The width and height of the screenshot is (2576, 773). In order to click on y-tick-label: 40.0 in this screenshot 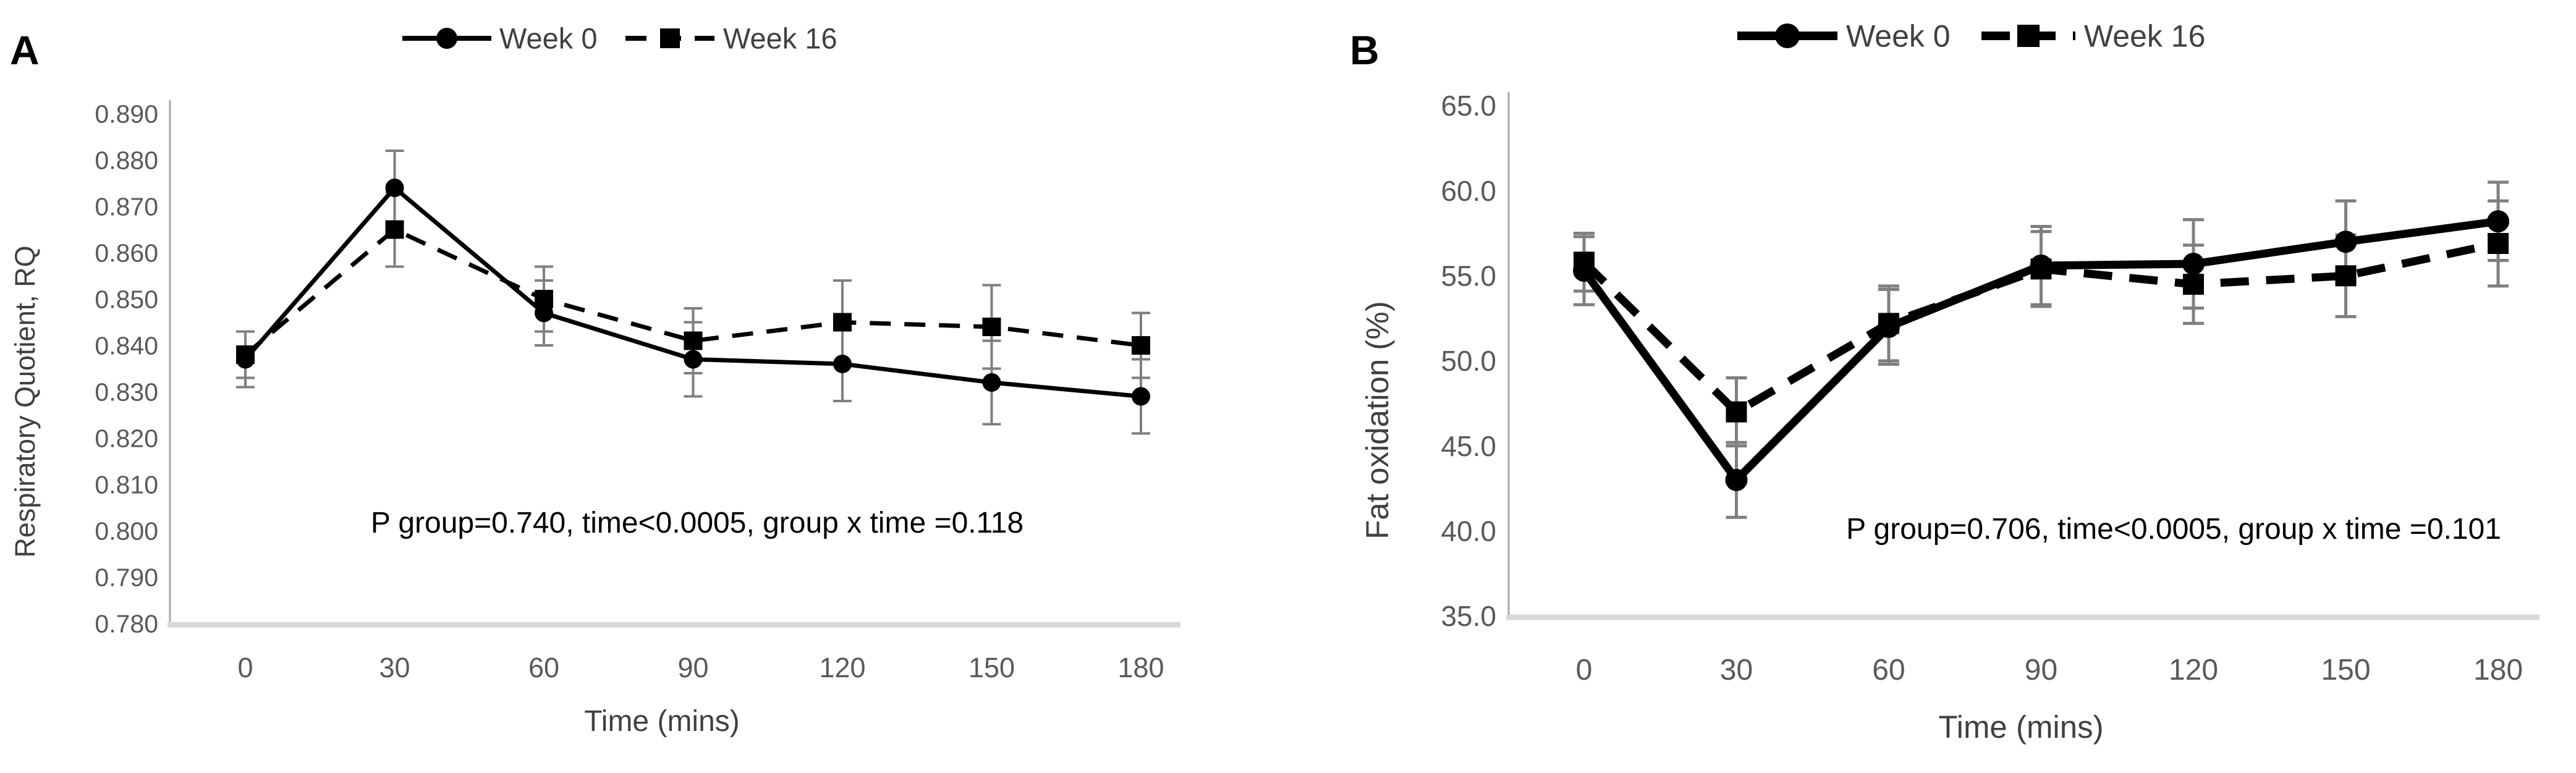, I will do `click(1468, 531)`.